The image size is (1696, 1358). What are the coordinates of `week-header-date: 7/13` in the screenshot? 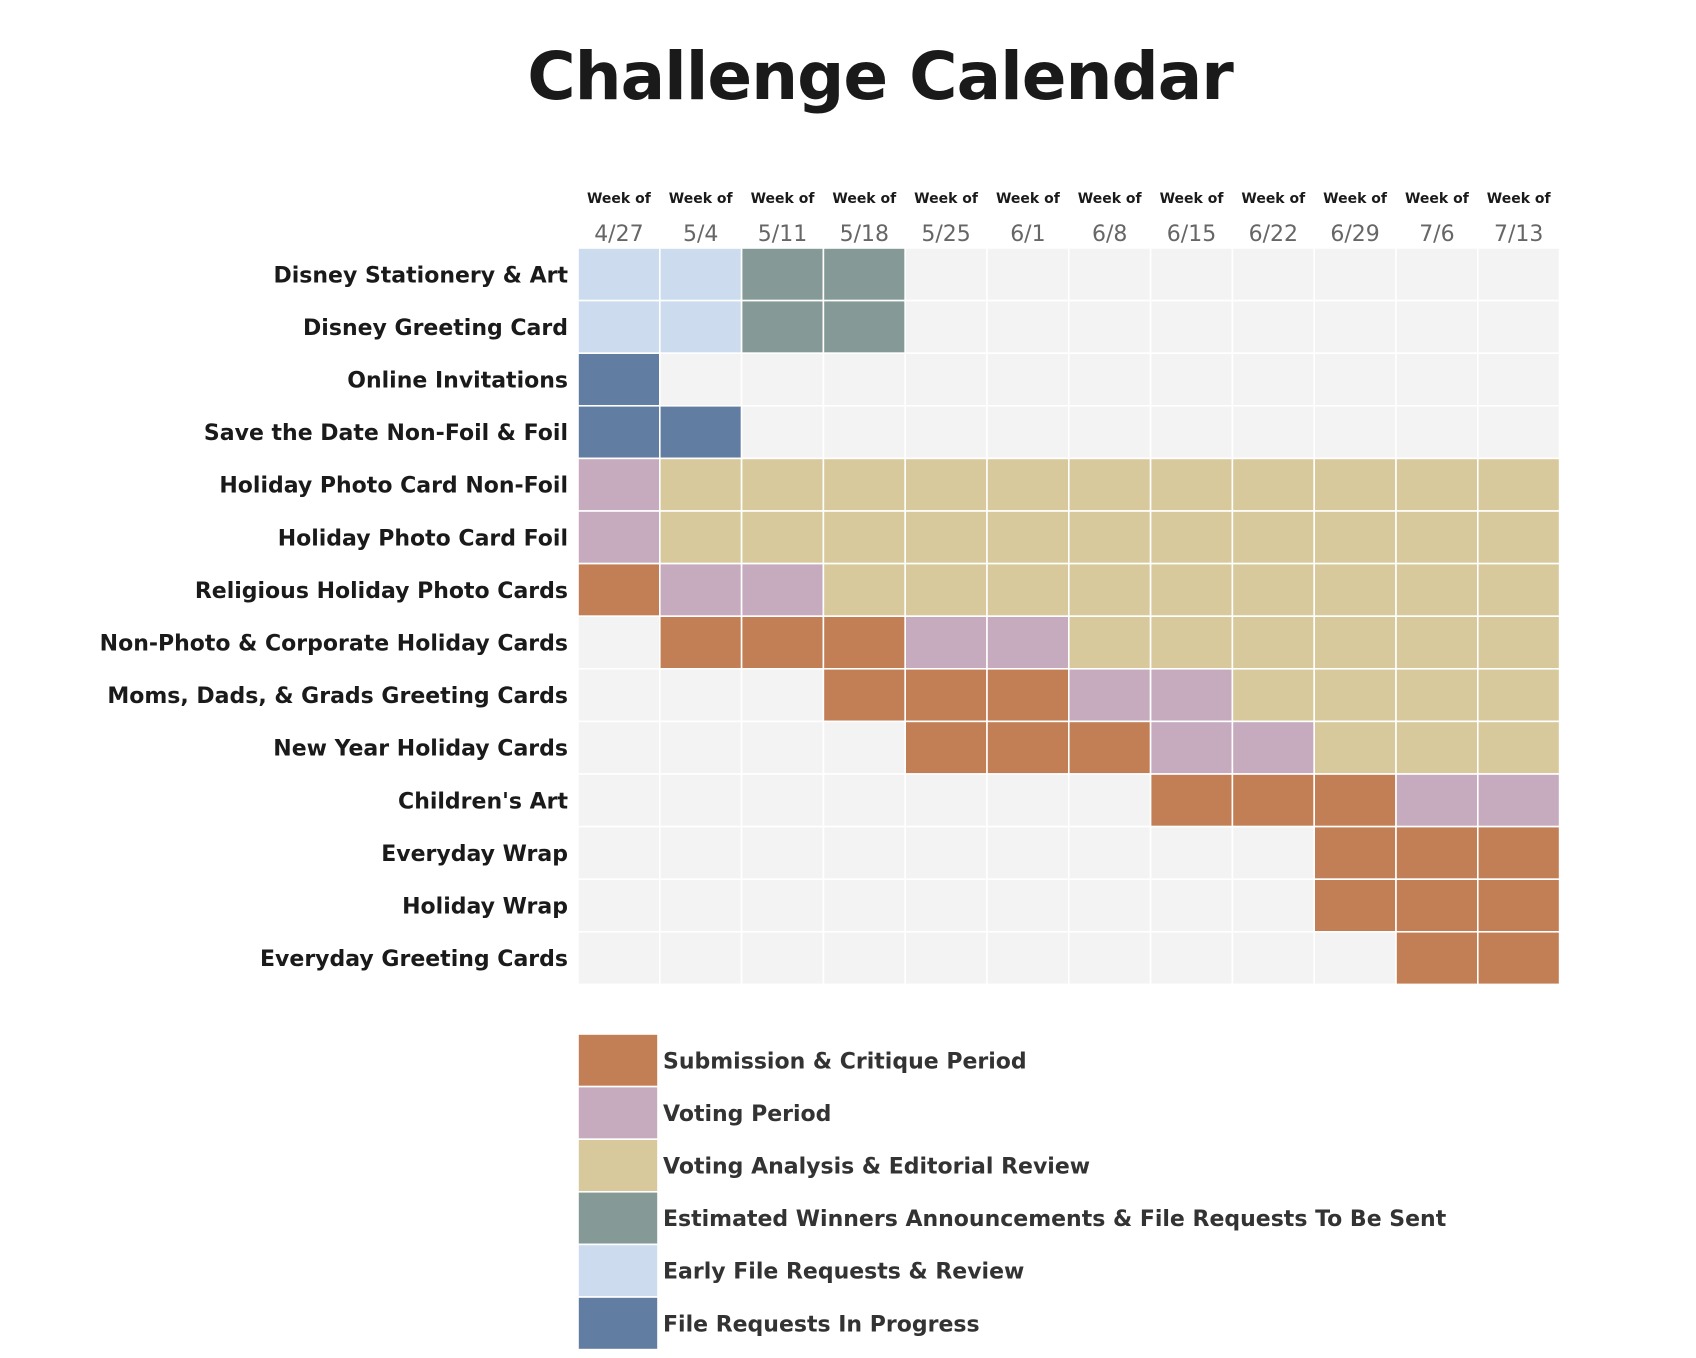 It's located at (1518, 234).